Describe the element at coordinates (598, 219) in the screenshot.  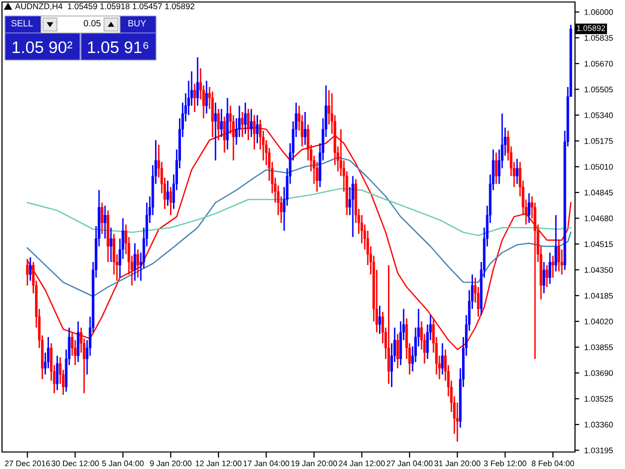
I see `y-tick-label: 1.04680` at that location.